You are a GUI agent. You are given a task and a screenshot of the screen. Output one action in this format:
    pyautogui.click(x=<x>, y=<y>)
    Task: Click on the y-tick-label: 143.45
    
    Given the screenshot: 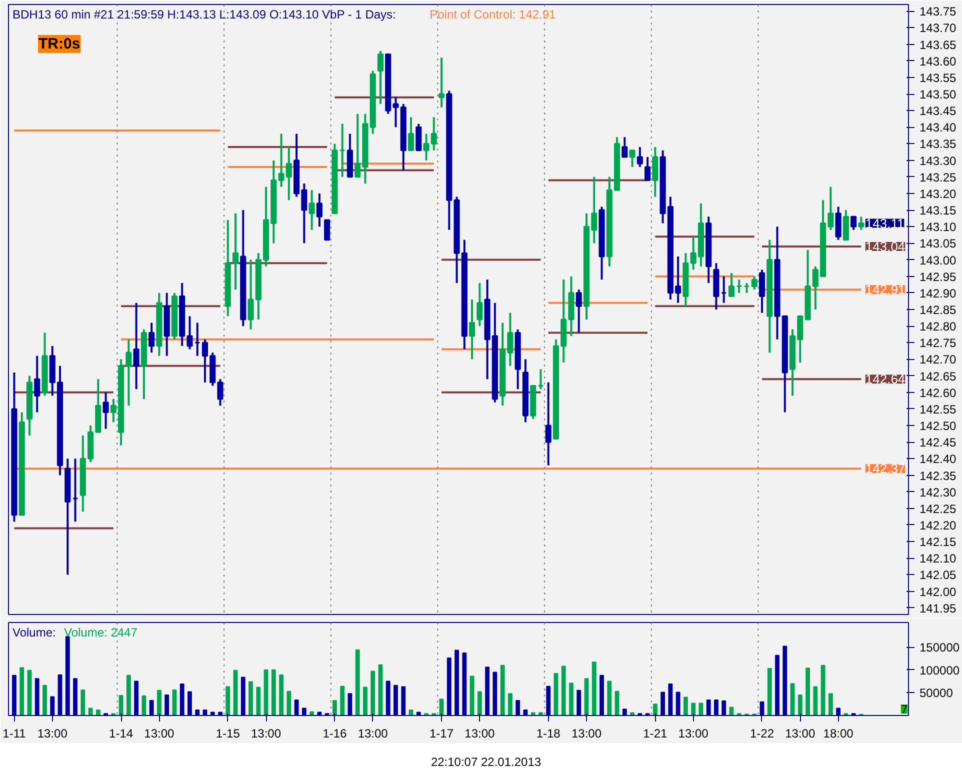 What is the action you would take?
    pyautogui.click(x=938, y=111)
    